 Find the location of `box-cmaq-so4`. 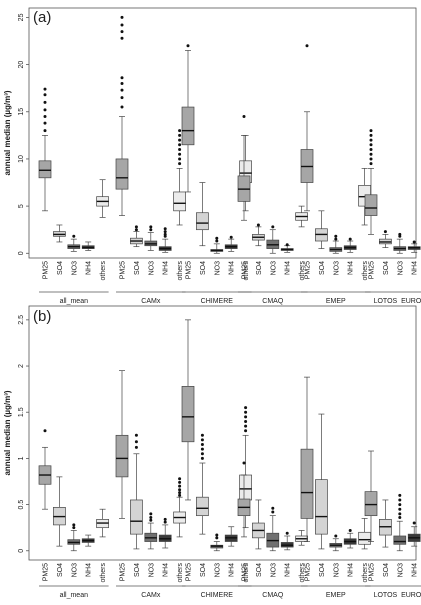

box-cmaq-so4 is located at coordinates (258, 235).